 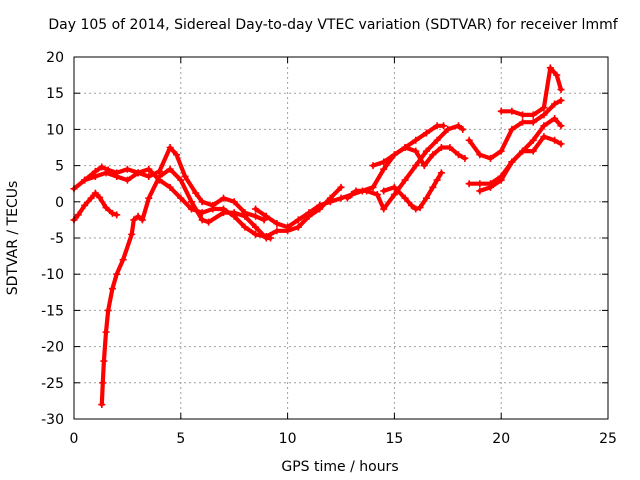 I want to click on series-arc5, so click(x=350, y=176).